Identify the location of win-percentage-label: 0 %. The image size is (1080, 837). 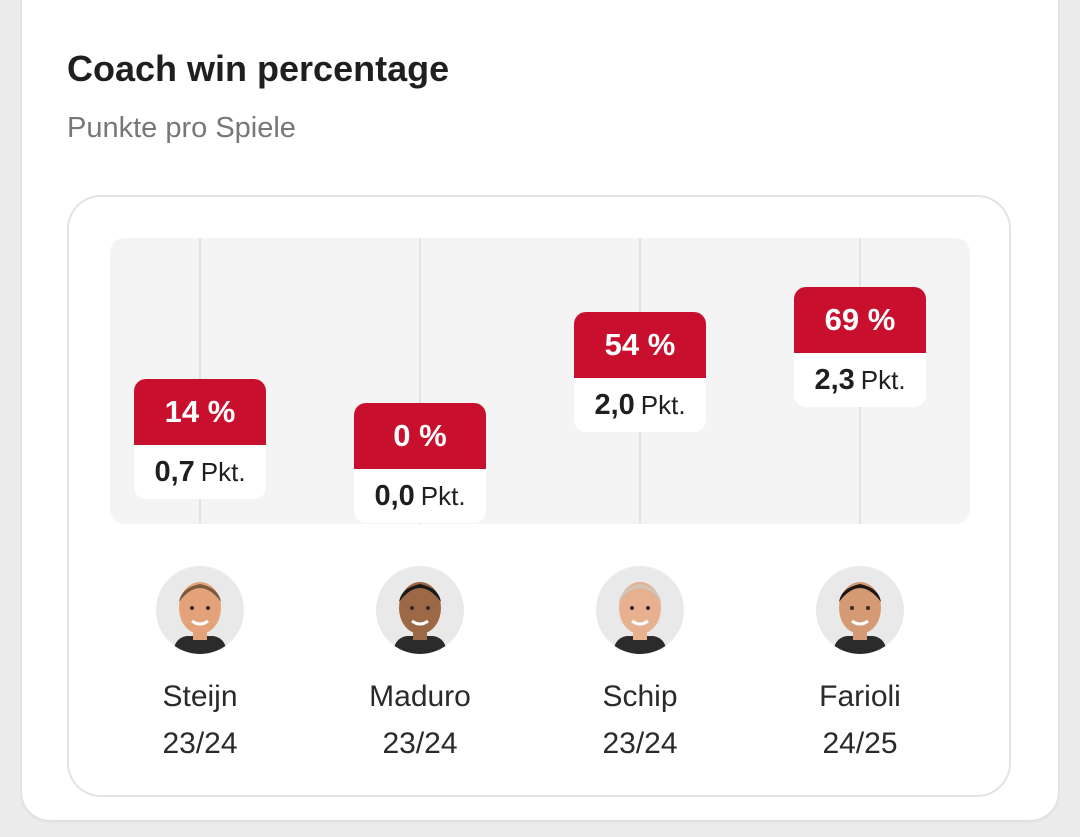
(420, 436).